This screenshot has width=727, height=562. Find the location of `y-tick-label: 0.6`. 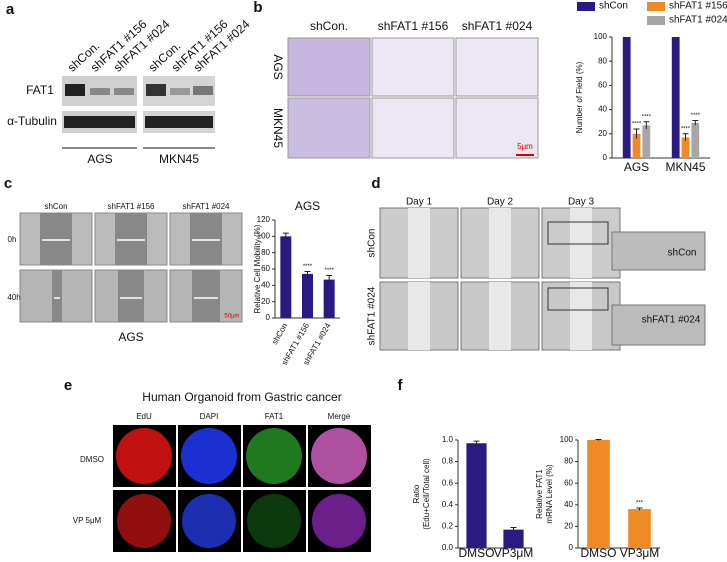

y-tick-label: 0.6 is located at coordinates (448, 482).